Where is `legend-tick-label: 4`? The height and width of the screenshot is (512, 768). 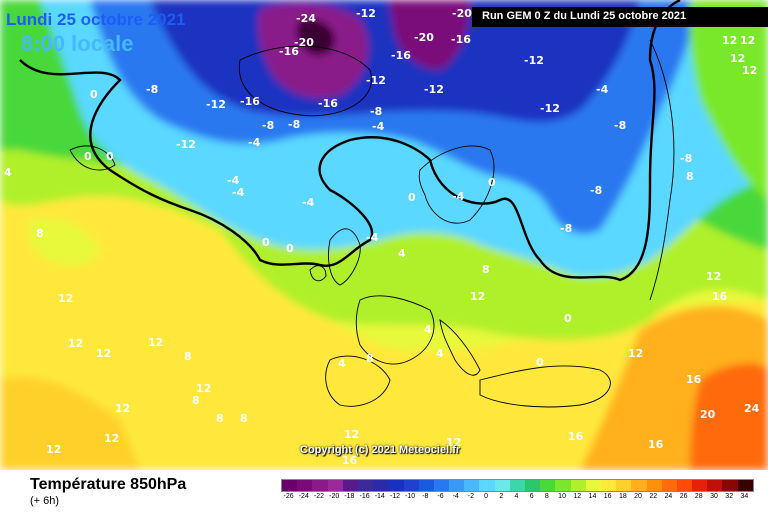 legend-tick-label: 4 is located at coordinates (516, 496).